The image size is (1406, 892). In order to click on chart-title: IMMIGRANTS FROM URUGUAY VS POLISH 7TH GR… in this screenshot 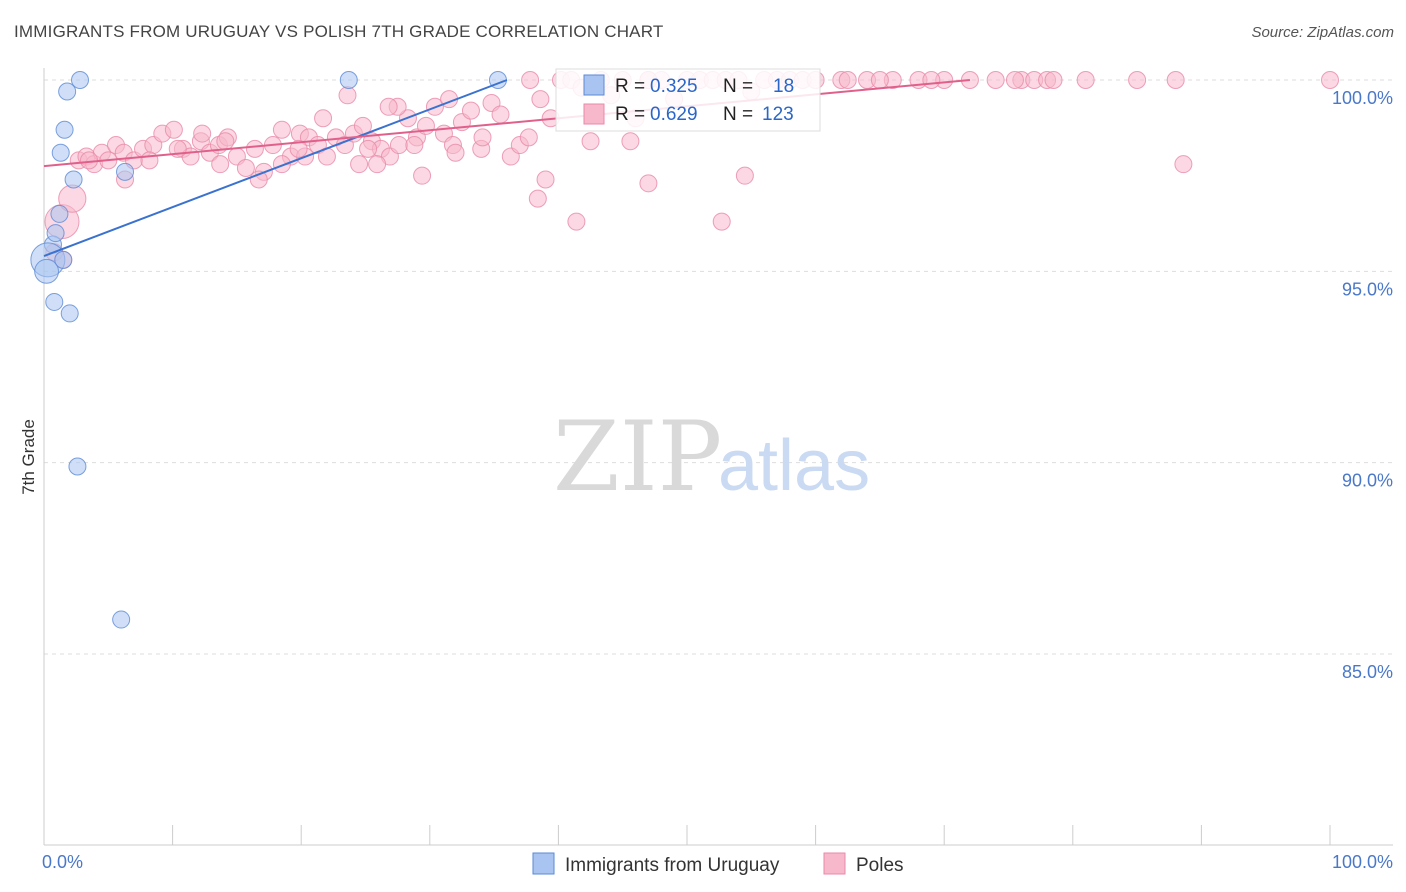, I will do `click(339, 31)`.